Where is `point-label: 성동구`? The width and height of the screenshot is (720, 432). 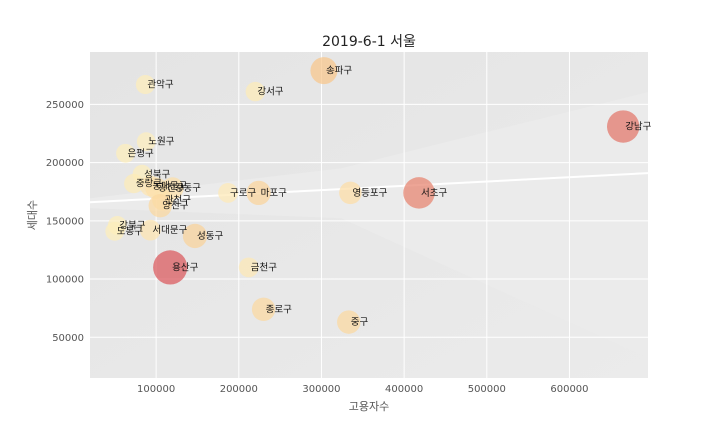
point-label: 성동구 is located at coordinates (210, 236).